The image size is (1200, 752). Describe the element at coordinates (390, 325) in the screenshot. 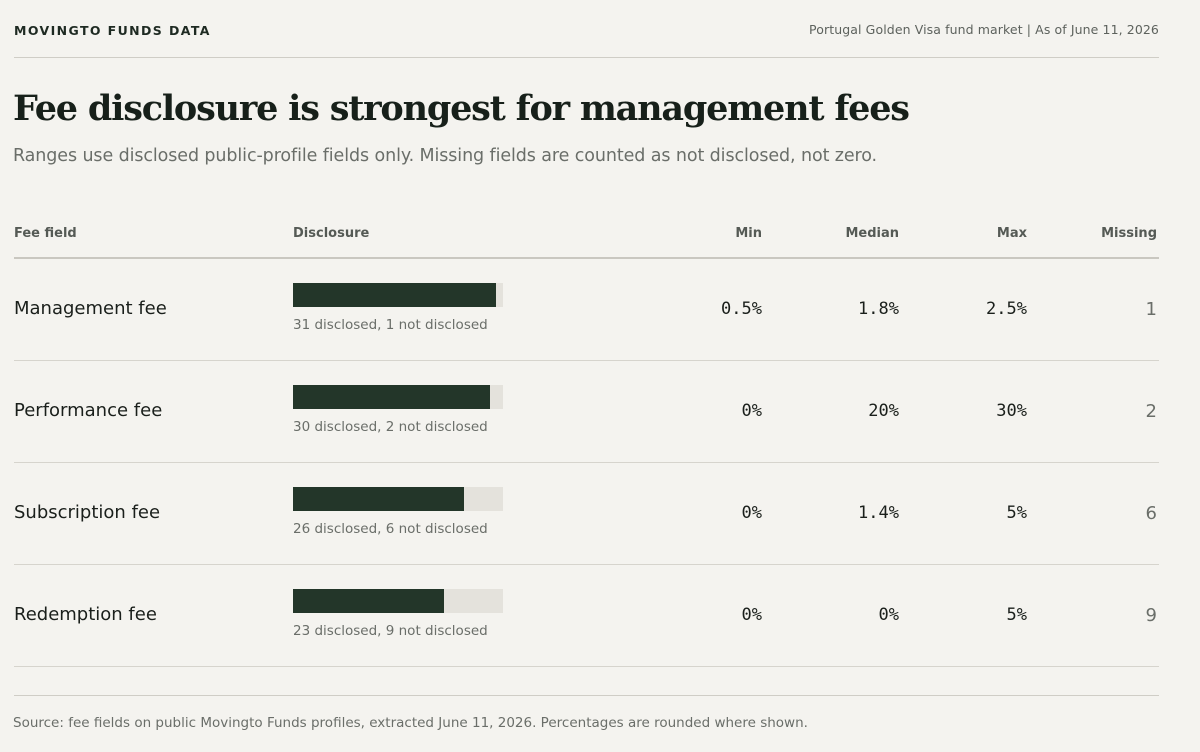

I see `disclosure-caption: 31 disclosed, 1 not disclosed` at that location.